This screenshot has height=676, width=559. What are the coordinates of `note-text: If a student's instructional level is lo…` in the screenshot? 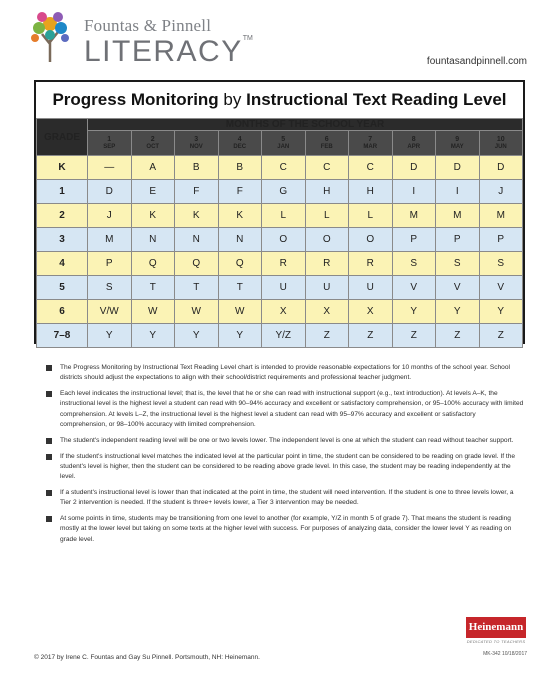 It's located at (287, 497).